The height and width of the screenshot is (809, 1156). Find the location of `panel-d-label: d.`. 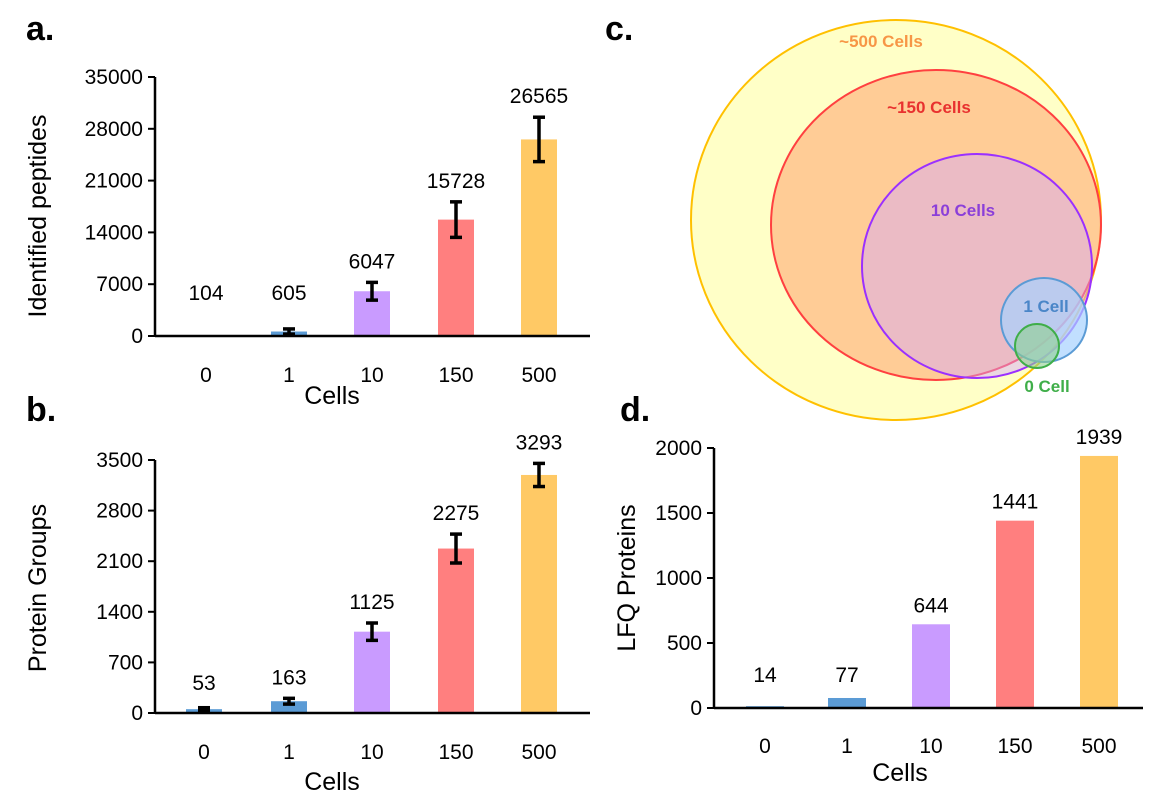

panel-d-label: d. is located at coordinates (635, 410).